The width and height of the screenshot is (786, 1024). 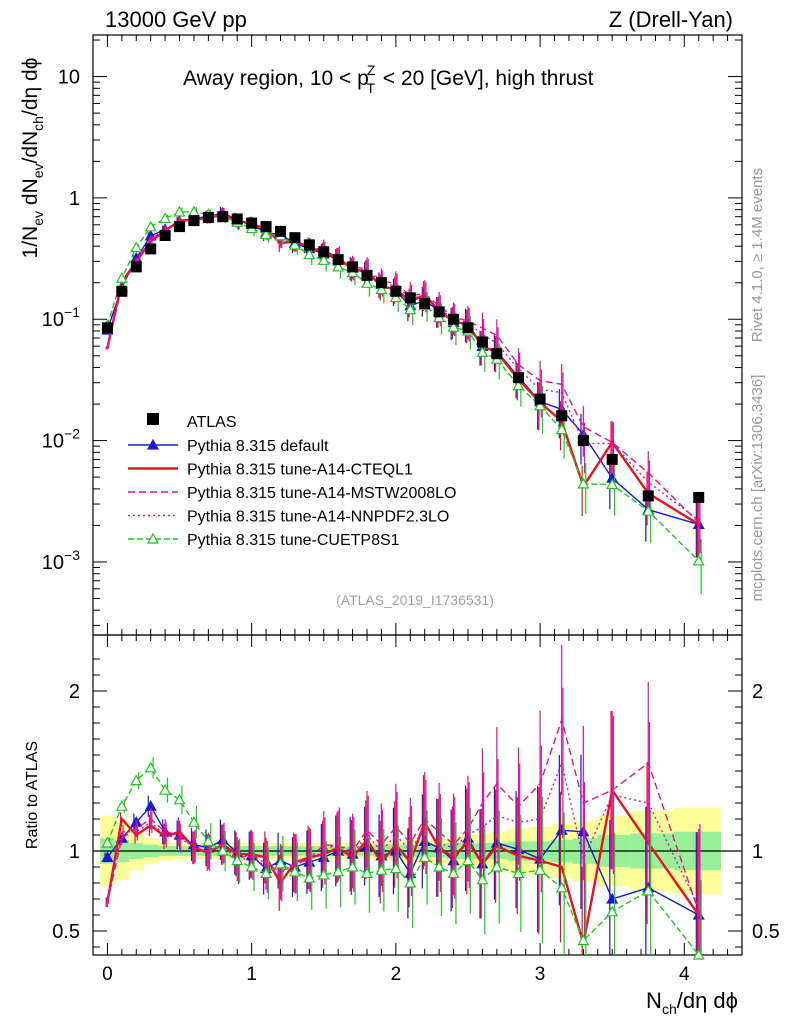 I want to click on y-tick-label-main: 10, so click(x=69, y=78).